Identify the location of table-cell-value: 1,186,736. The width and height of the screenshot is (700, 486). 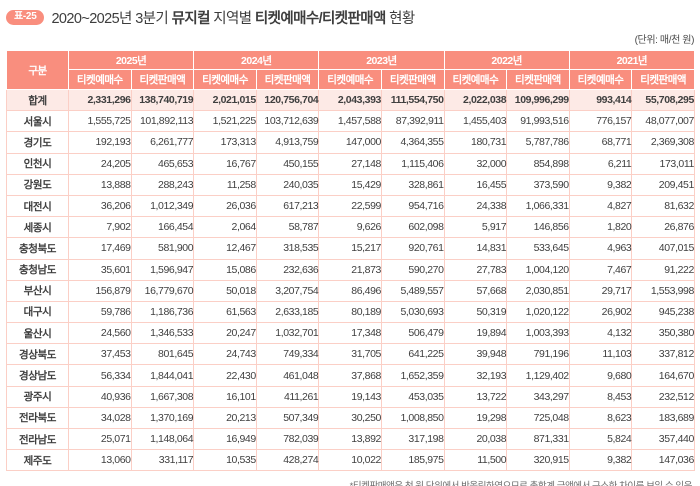
(162, 312).